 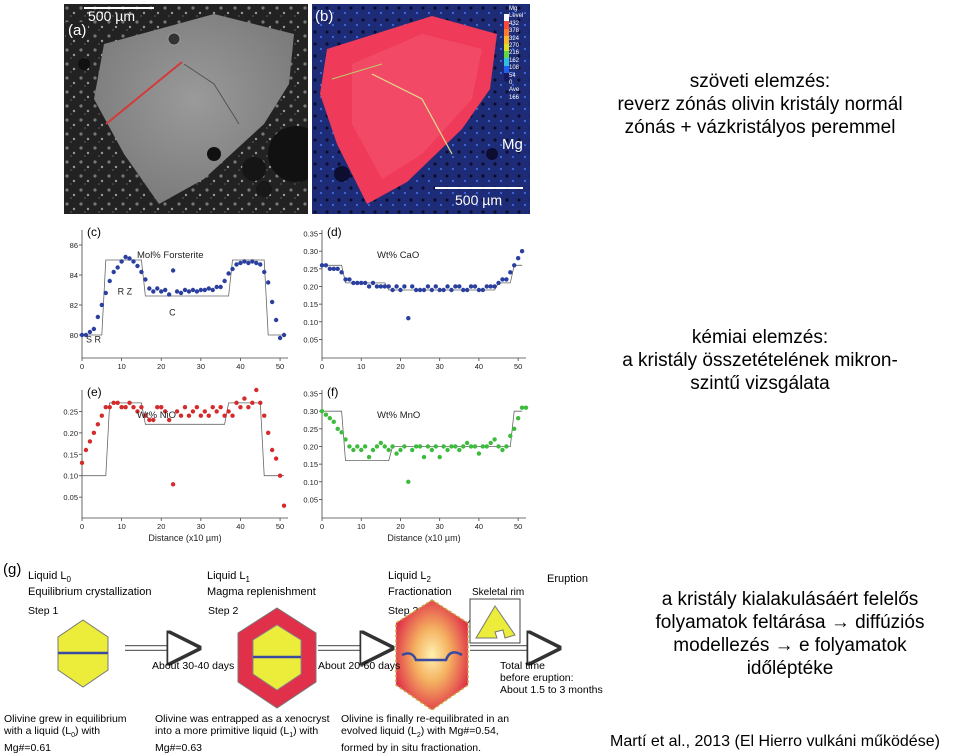 I want to click on legend-values: 432 378 324 270 216 162 108 54 0 Ave 166, so click(x=519, y=61).